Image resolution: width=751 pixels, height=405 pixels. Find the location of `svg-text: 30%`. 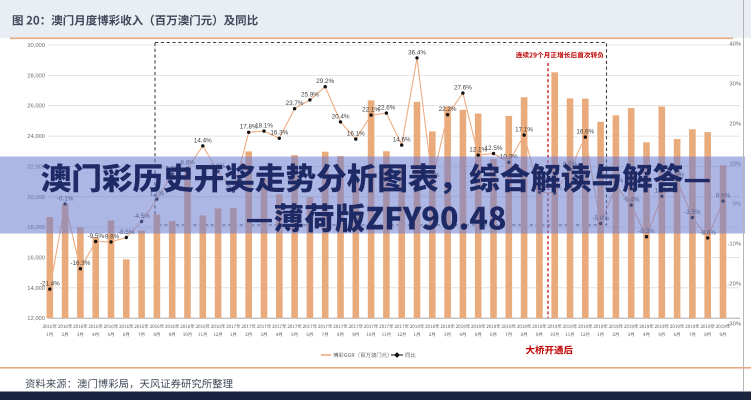

svg-text: 30% is located at coordinates (735, 85).